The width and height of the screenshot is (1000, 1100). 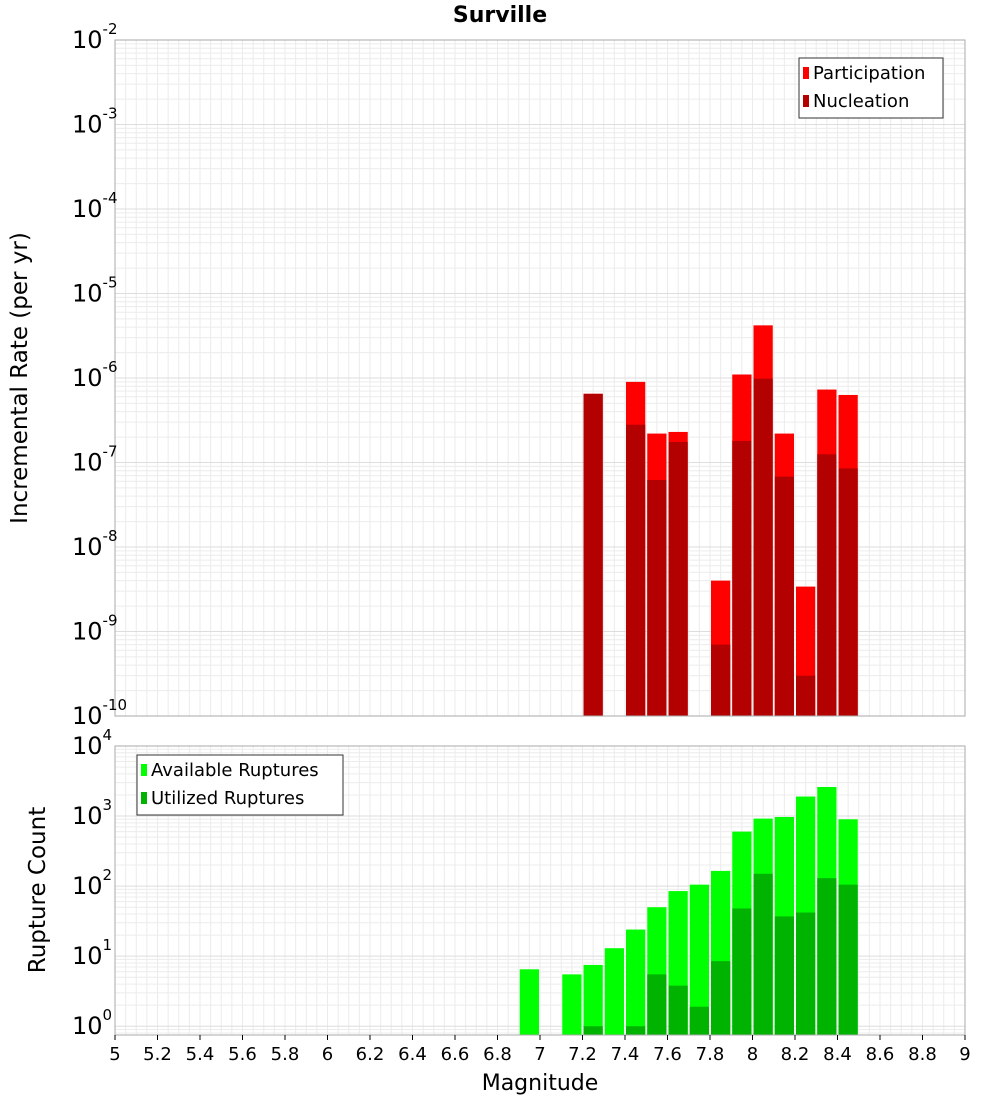 I want to click on legend-label: Participation, so click(x=869, y=73).